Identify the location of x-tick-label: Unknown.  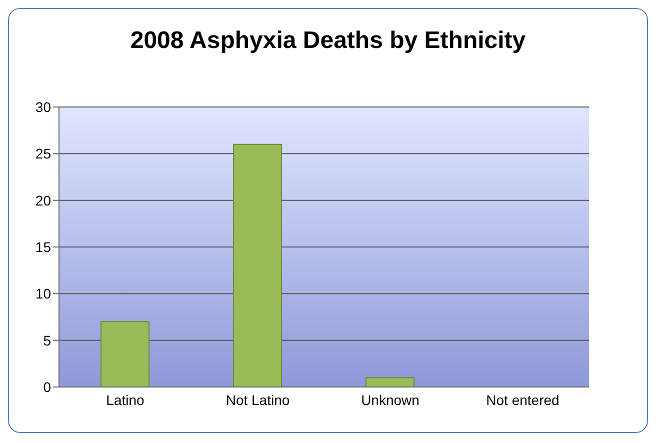
(390, 400).